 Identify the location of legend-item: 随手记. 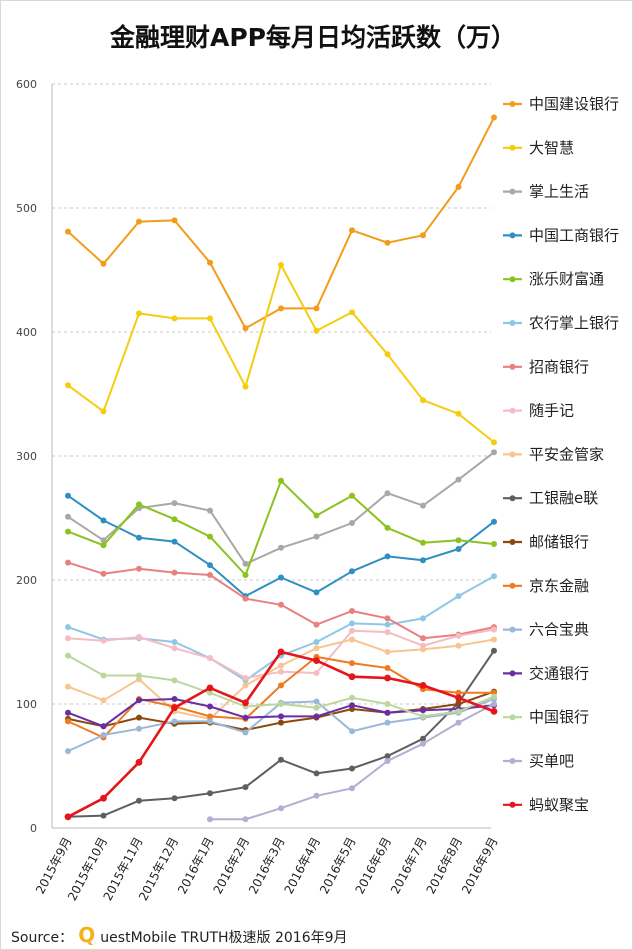
(538, 411).